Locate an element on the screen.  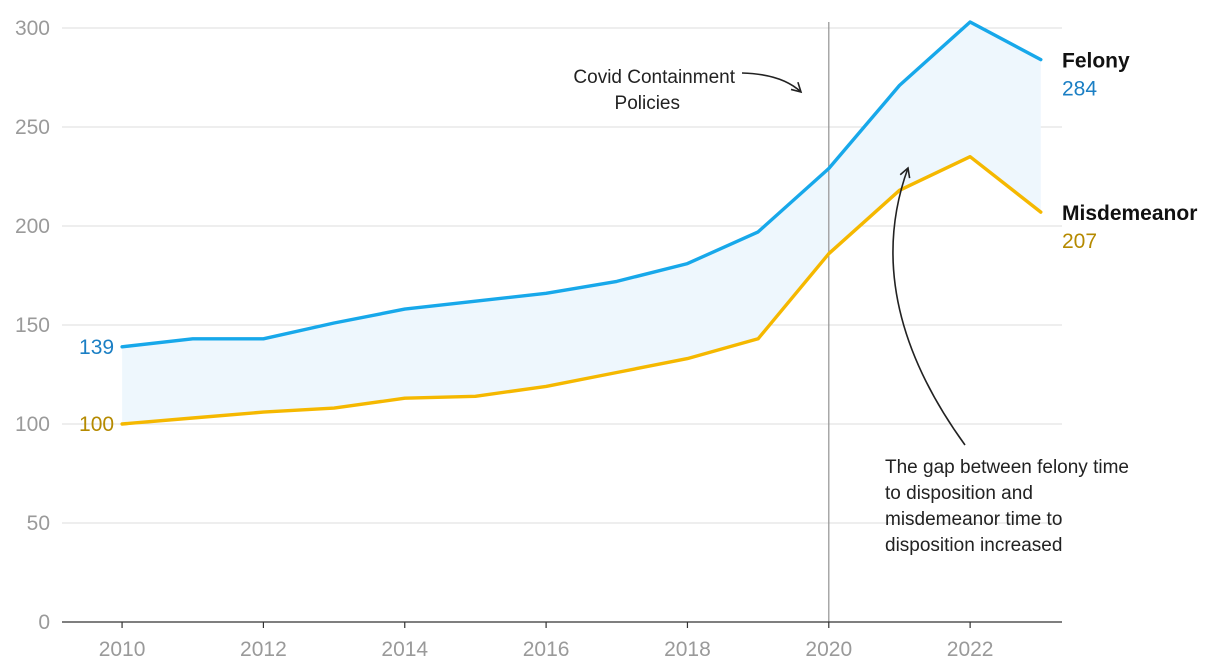
x-axis: 2010 2012 2014 2016 2018 2020 2022 is located at coordinates (562, 641).